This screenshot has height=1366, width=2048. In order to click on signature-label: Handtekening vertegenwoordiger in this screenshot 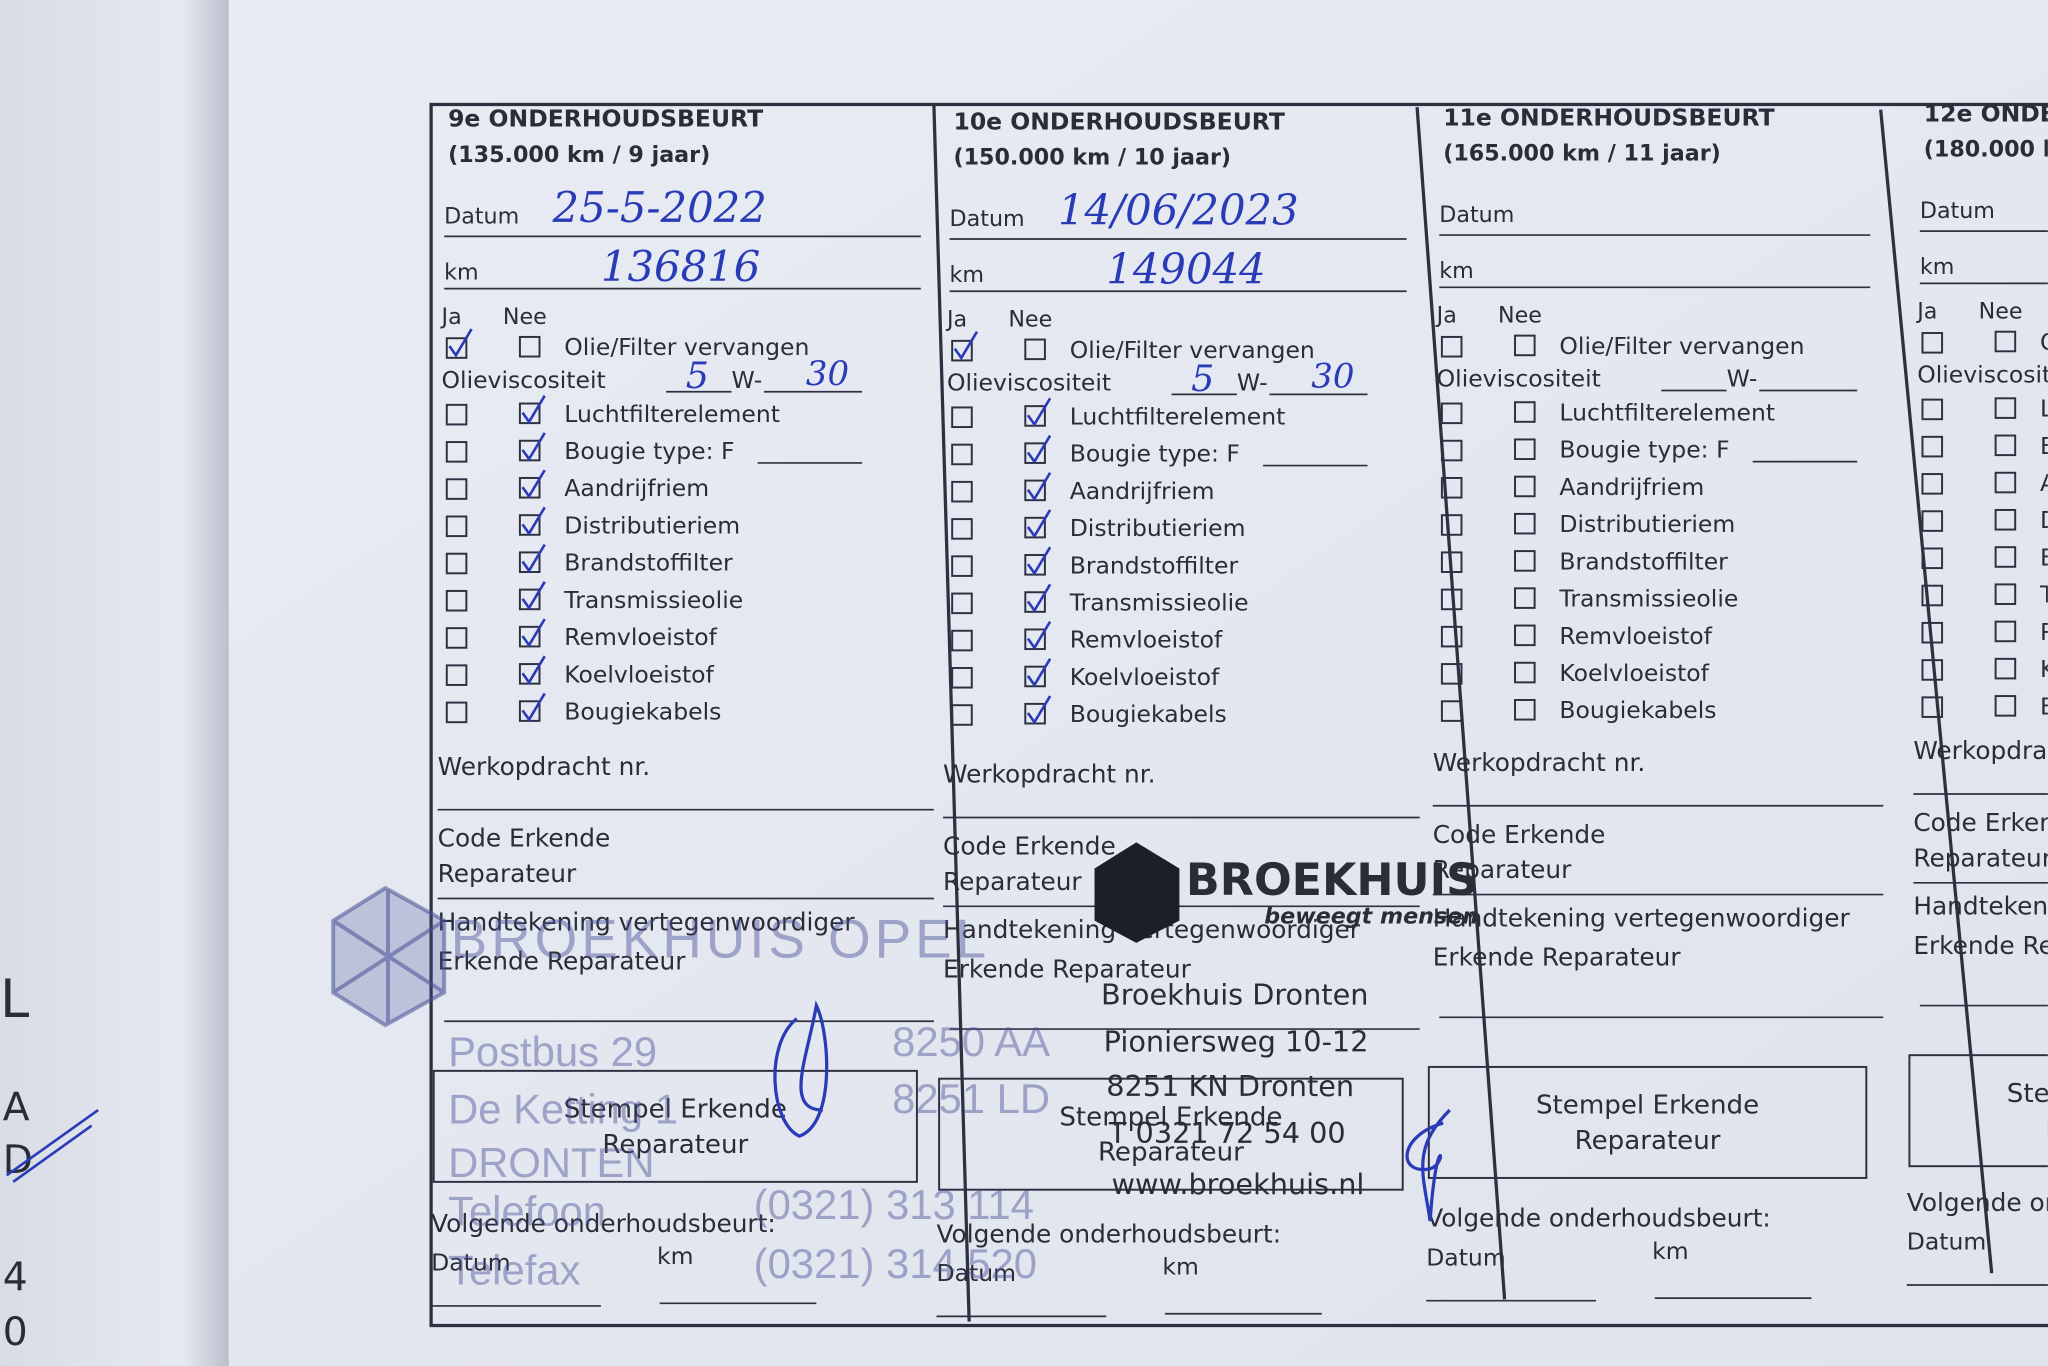, I will do `click(1980, 906)`.